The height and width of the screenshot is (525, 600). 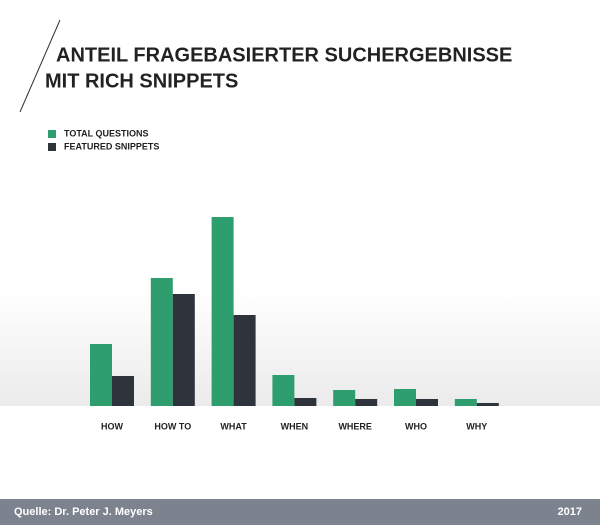 What do you see at coordinates (40, 66) in the screenshot?
I see `title-slash` at bounding box center [40, 66].